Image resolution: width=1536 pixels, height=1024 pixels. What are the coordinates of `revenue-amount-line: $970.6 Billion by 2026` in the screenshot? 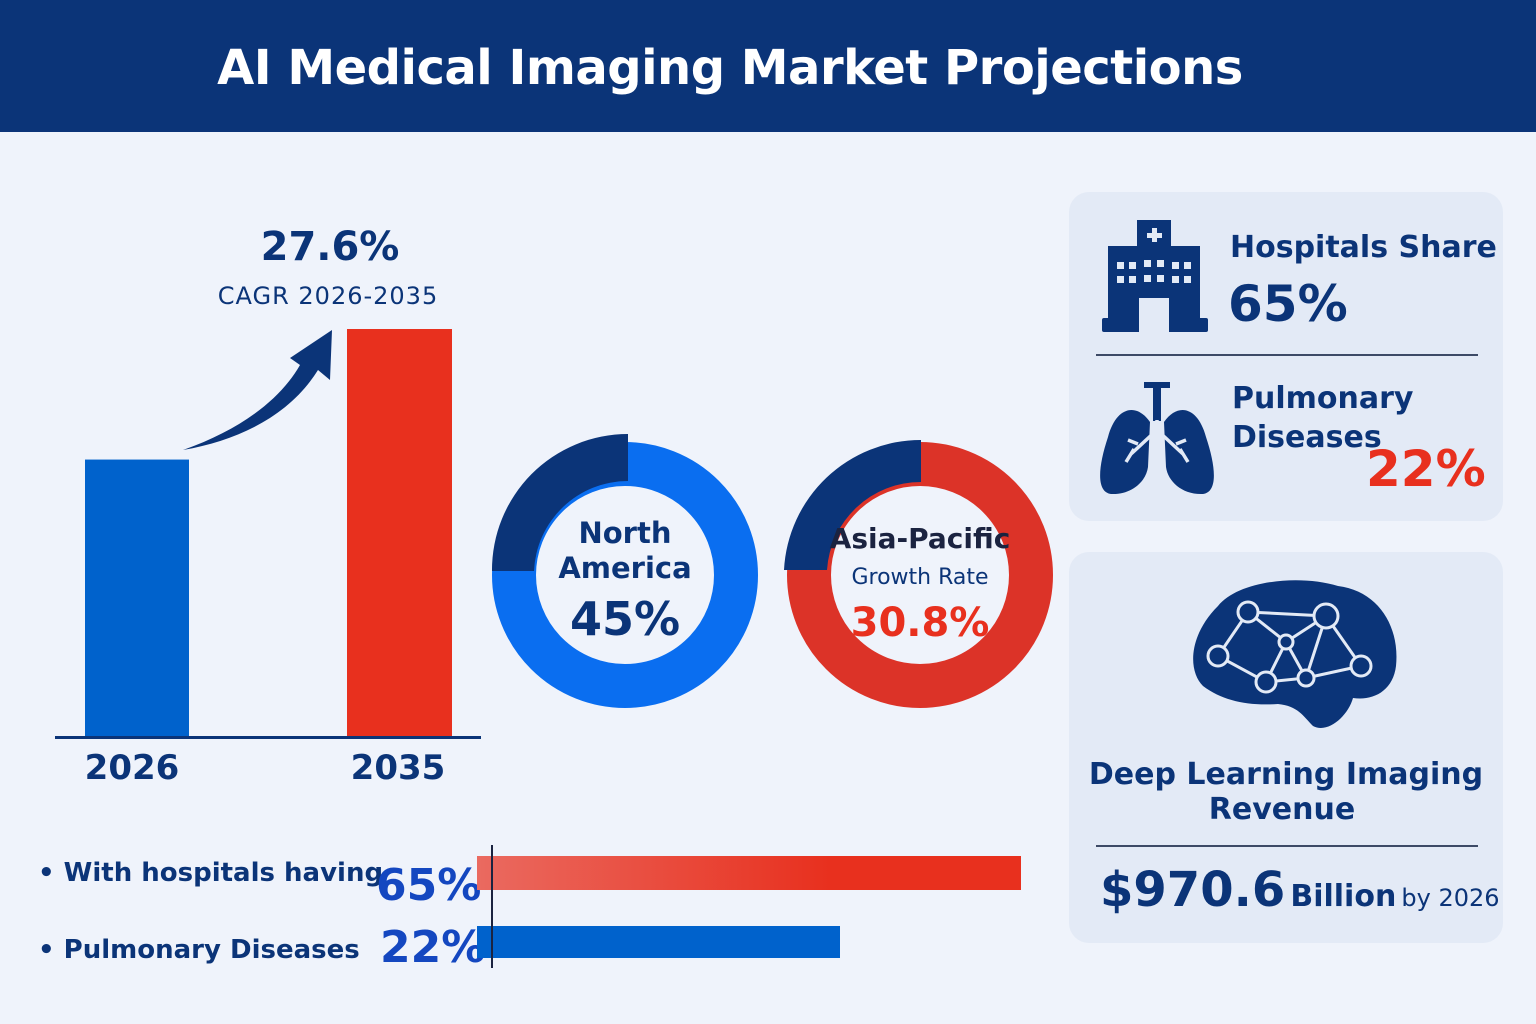 It's located at (1300, 890).